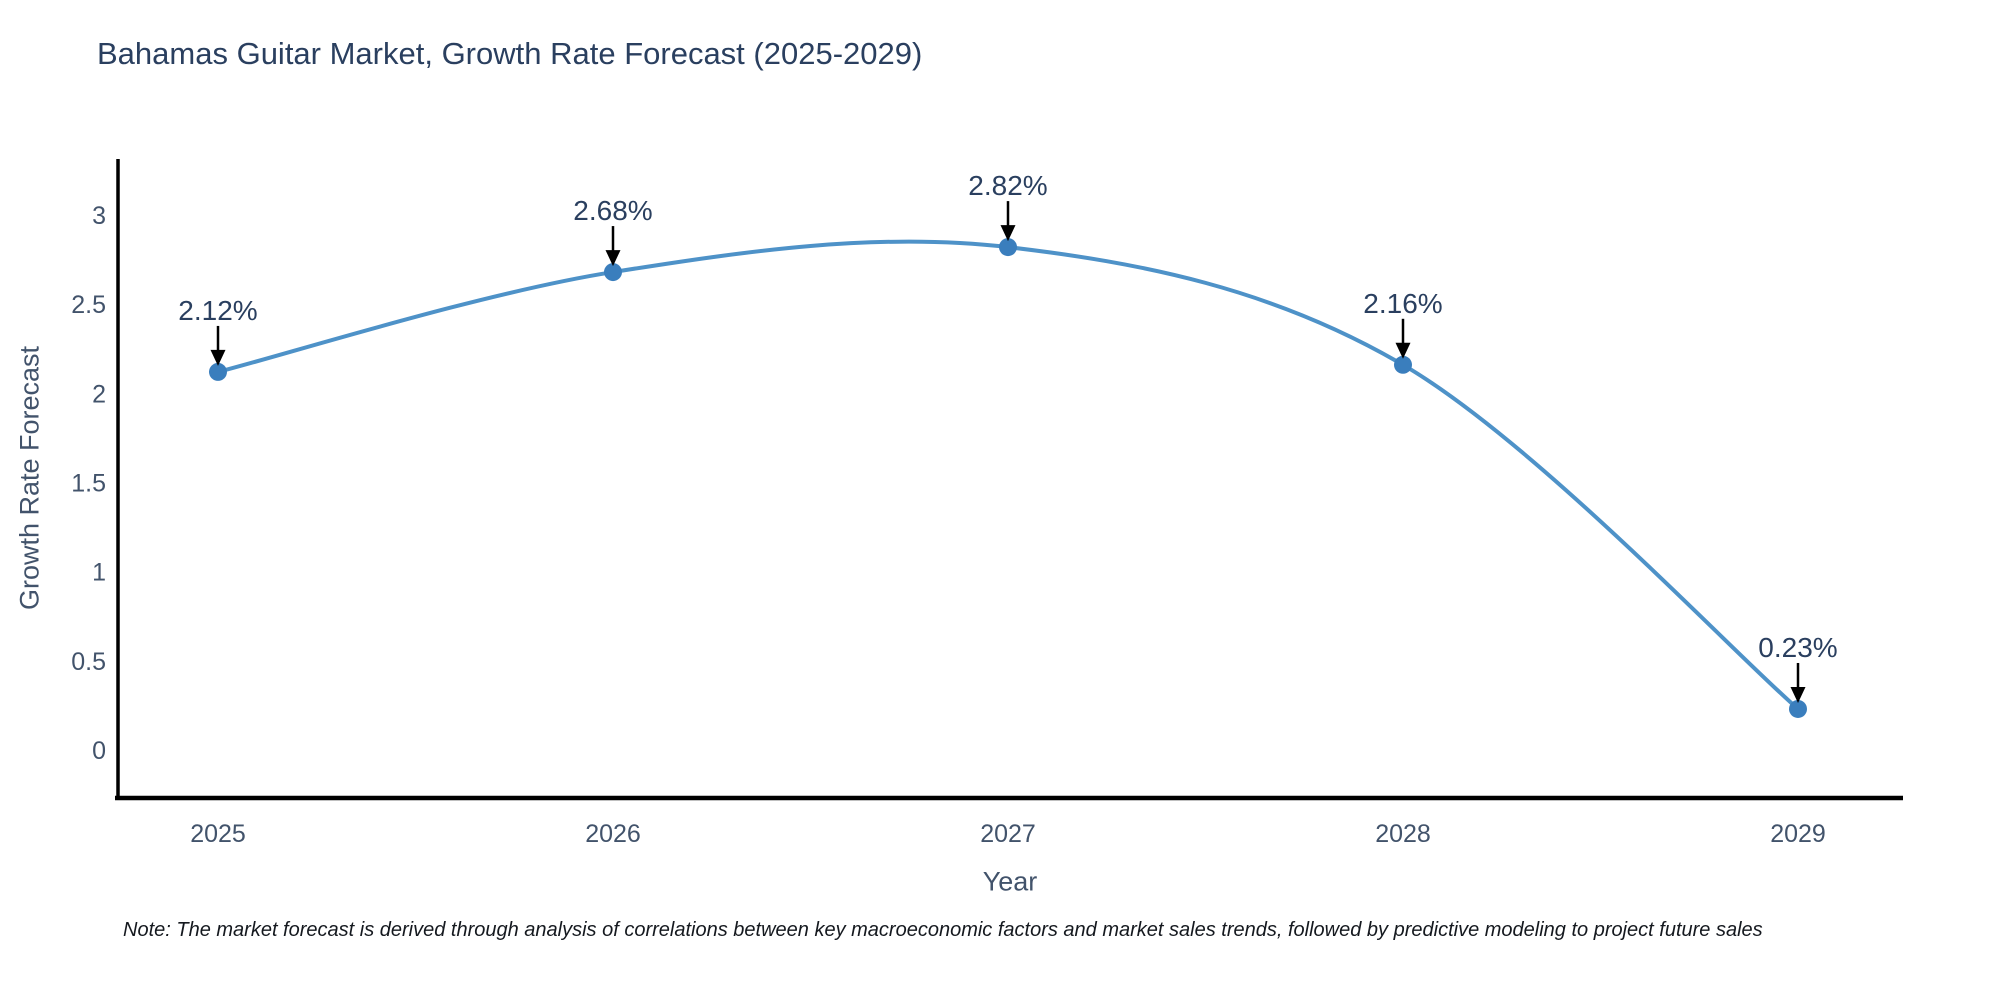  What do you see at coordinates (1798, 834) in the screenshot?
I see `x-tick-label: 2029` at bounding box center [1798, 834].